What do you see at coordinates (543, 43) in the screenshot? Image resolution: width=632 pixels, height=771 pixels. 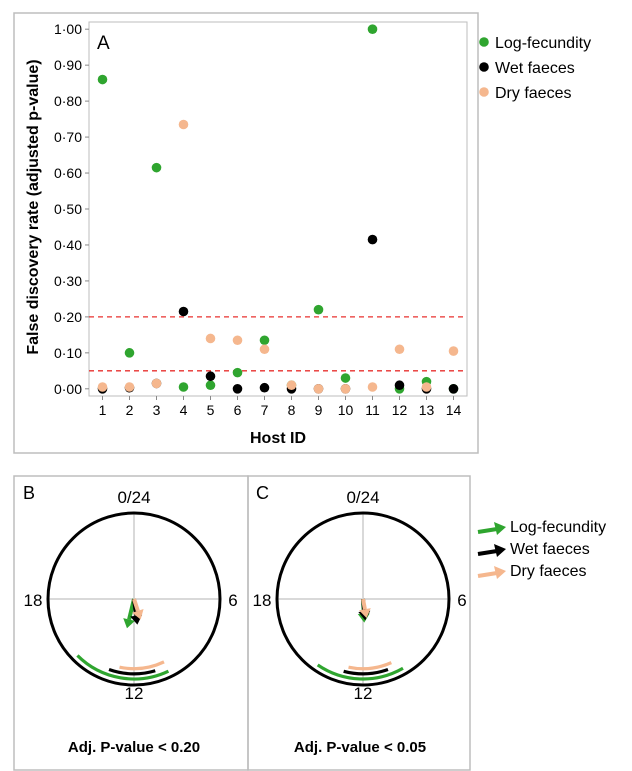 I see `legend-label: Log-fecundity` at bounding box center [543, 43].